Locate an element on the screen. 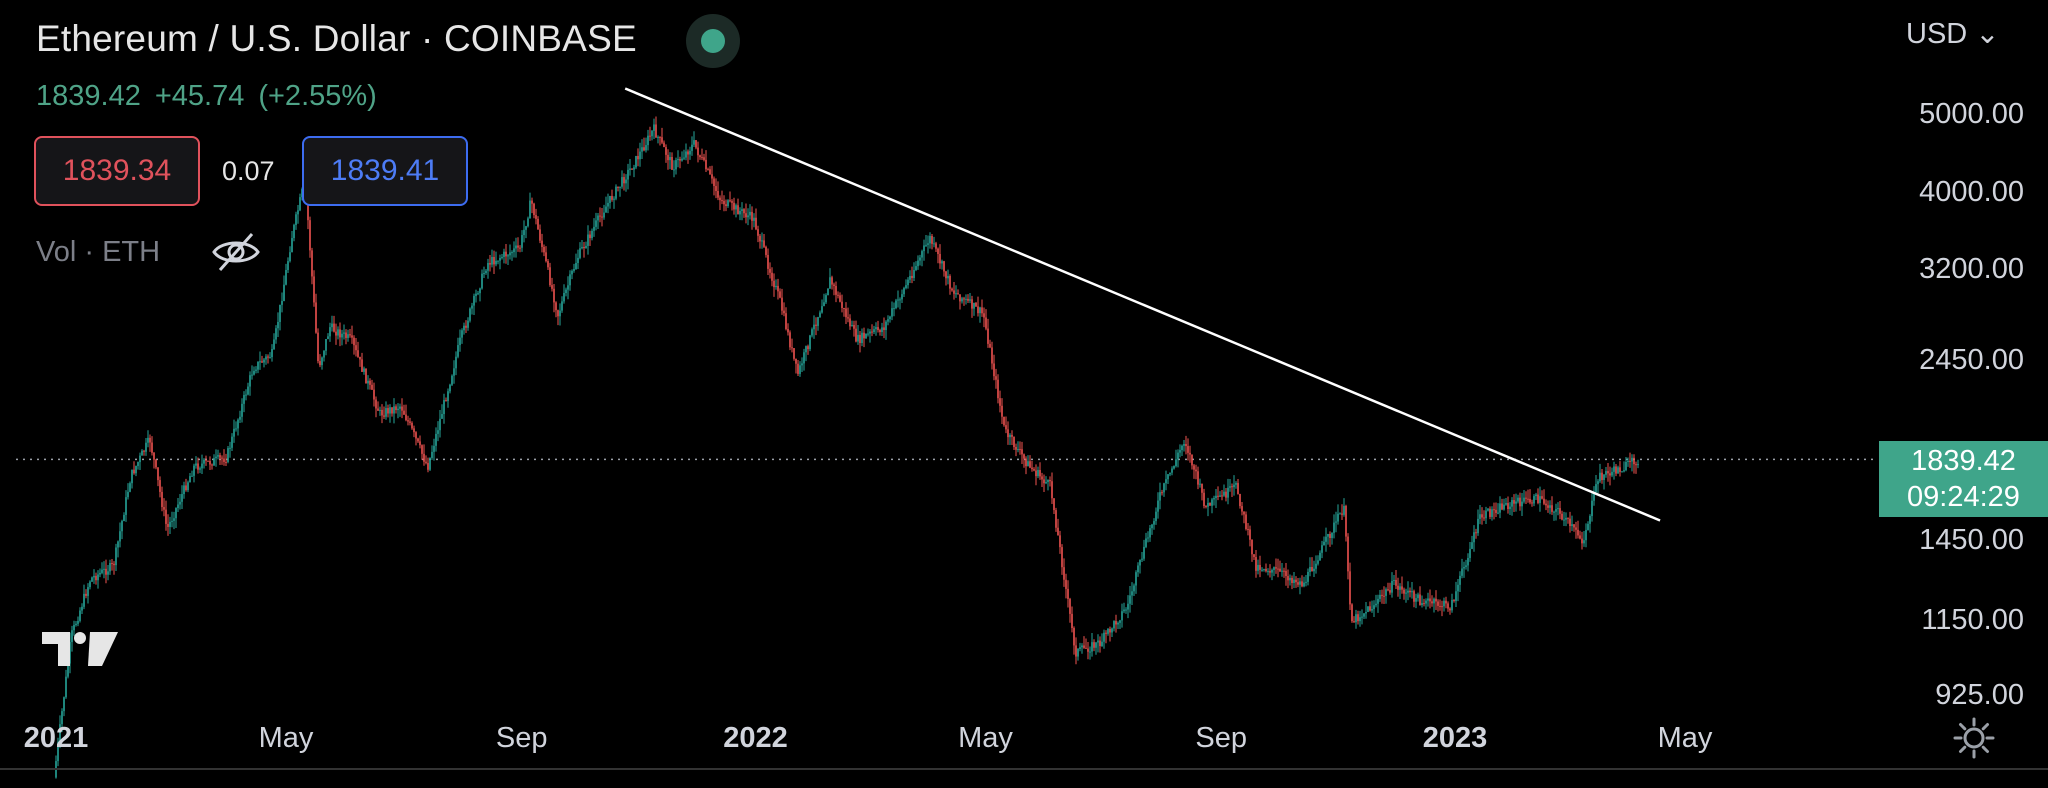  buy-button: 1839.41 is located at coordinates (385, 171).